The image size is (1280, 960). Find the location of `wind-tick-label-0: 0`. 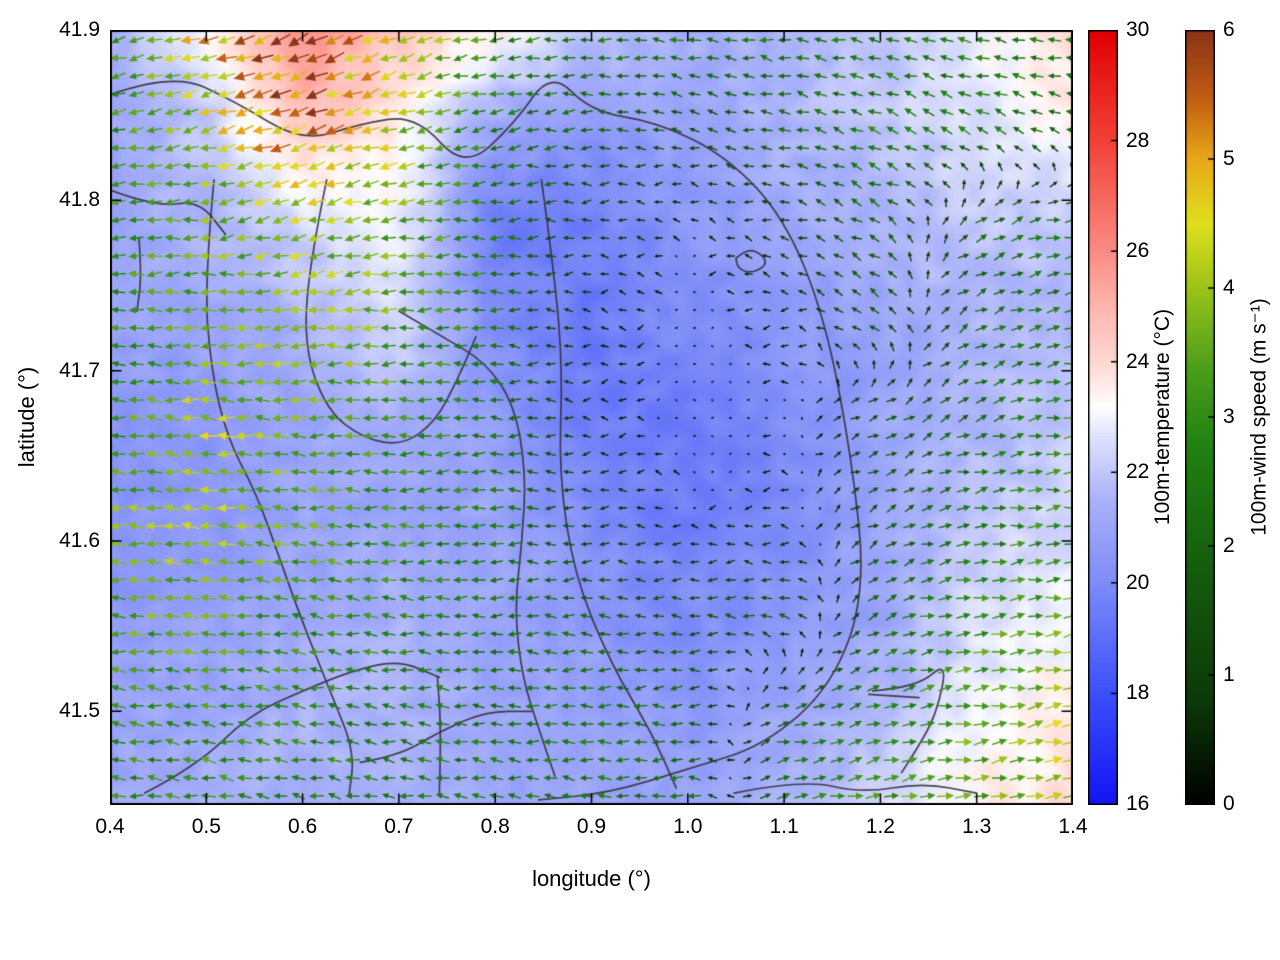

wind-tick-label-0: 0 is located at coordinates (1229, 803).